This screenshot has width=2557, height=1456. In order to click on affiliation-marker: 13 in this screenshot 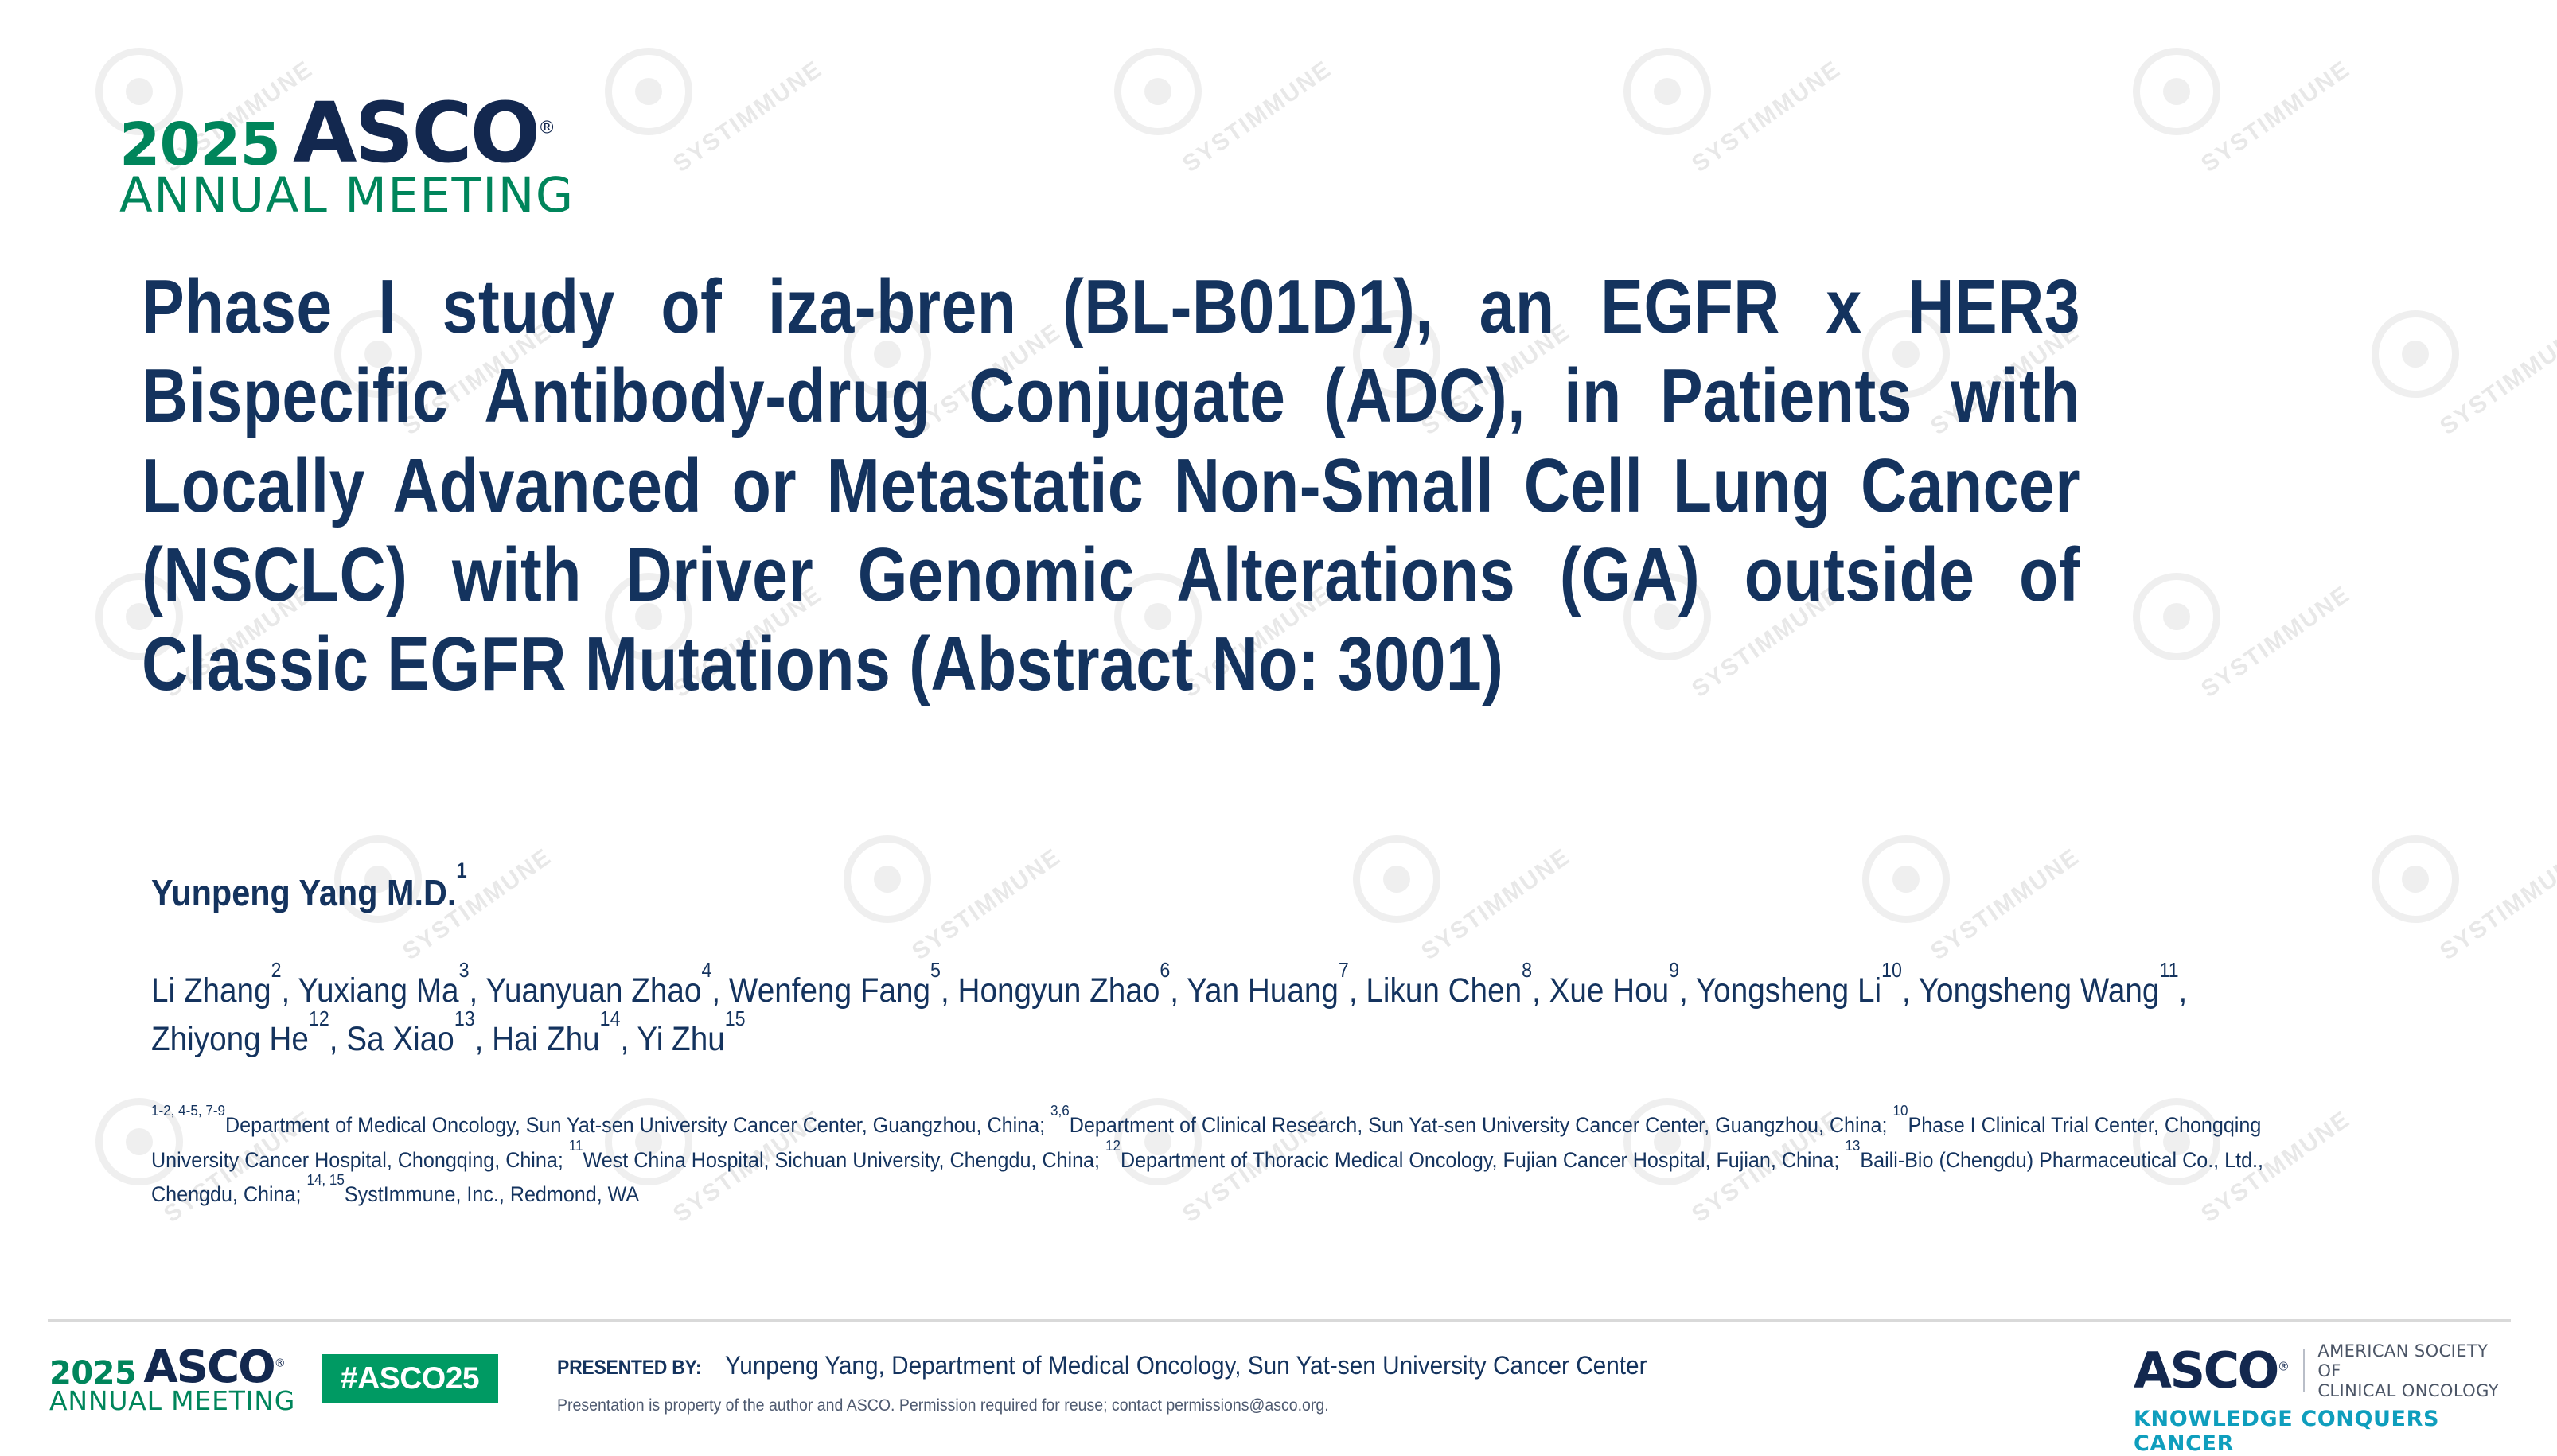, I will do `click(1853, 1145)`.